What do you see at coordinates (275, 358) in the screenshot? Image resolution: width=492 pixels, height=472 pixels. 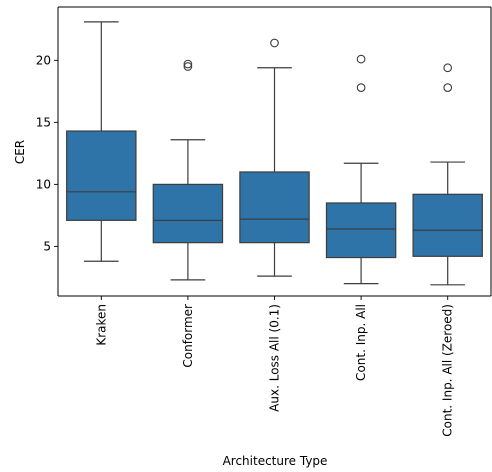 I see `x-tick-label: Aux. Loss All (0.1)` at bounding box center [275, 358].